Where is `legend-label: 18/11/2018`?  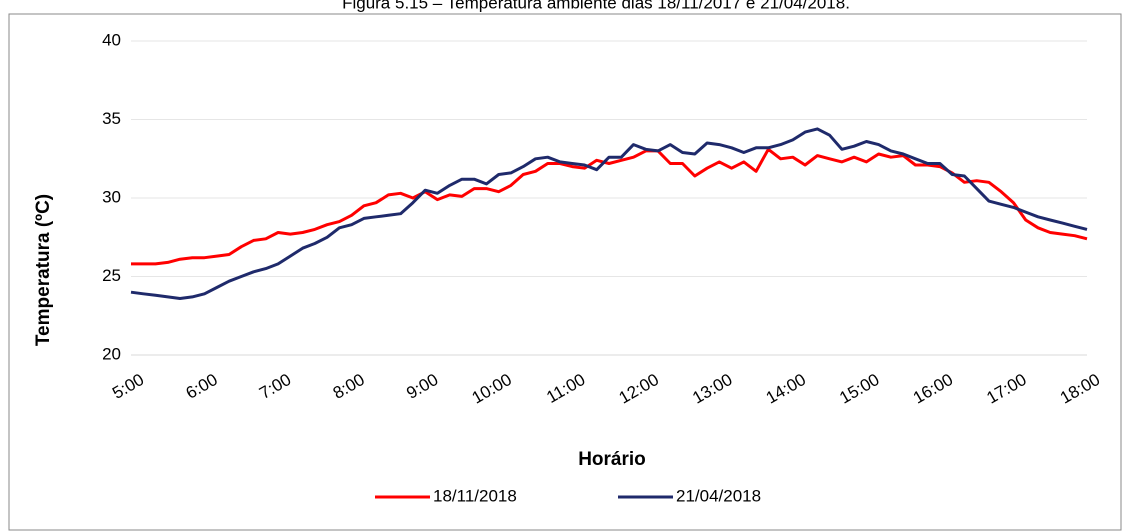
legend-label: 18/11/2018 is located at coordinates (475, 495).